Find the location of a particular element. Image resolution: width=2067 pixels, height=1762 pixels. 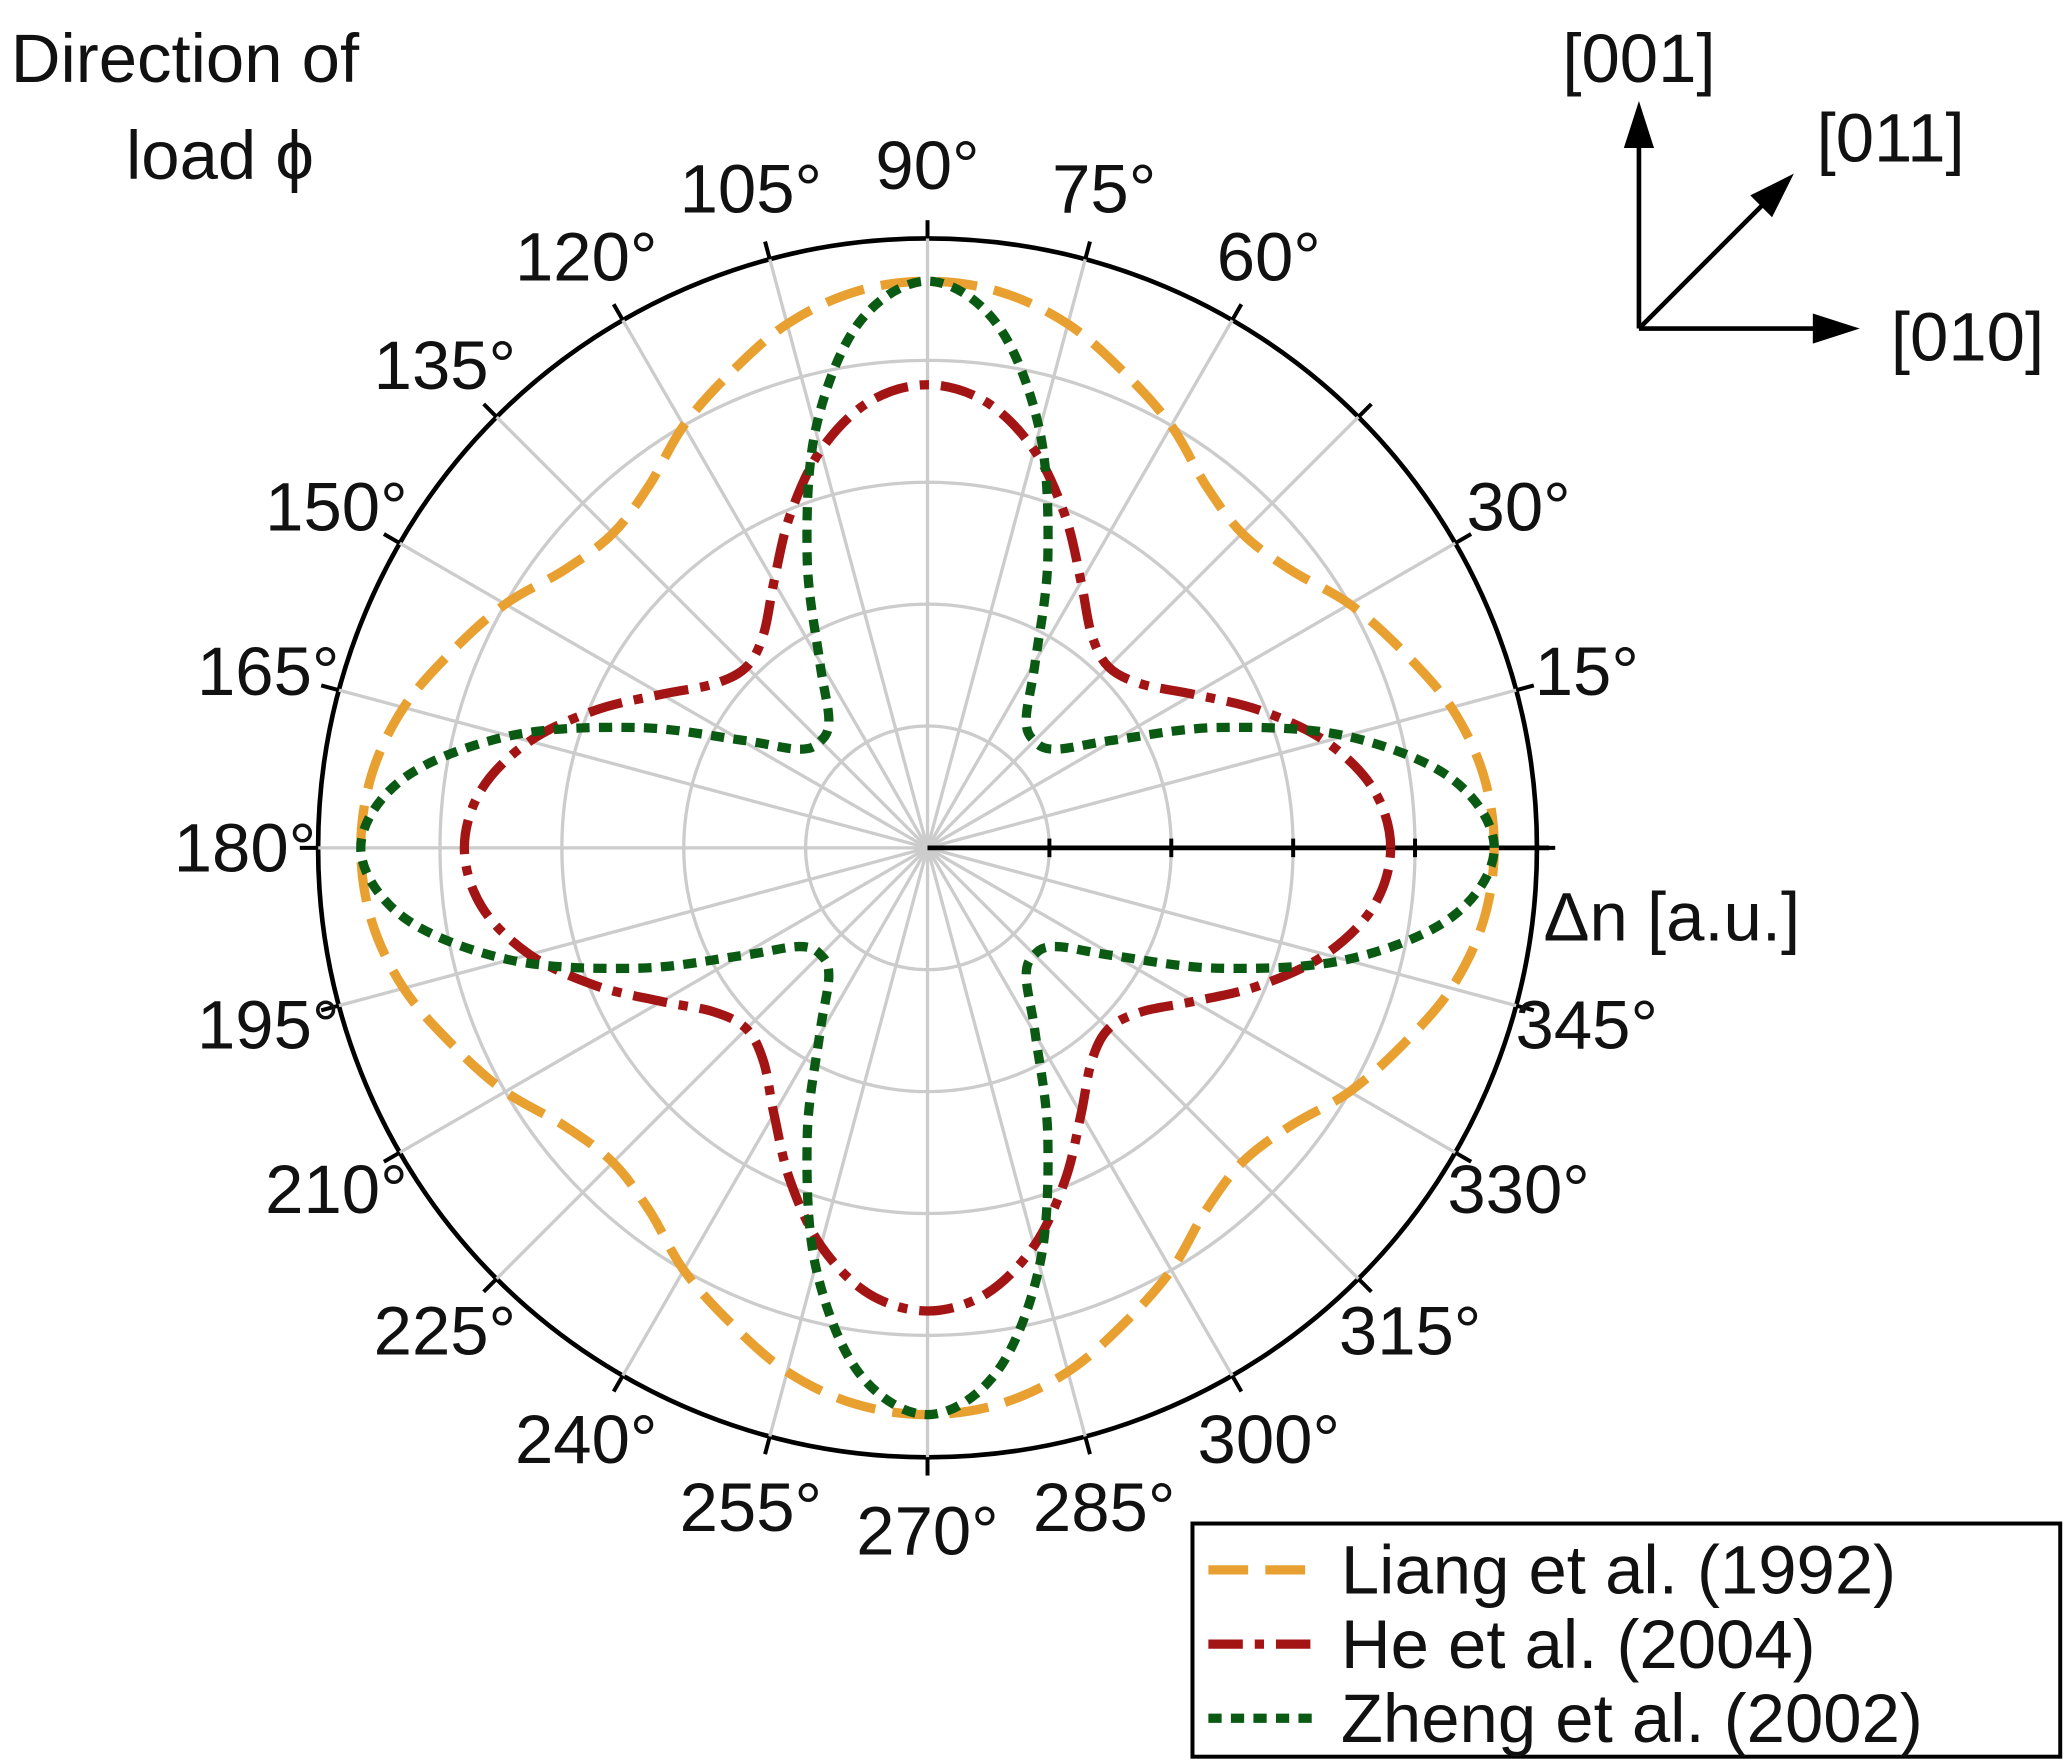

legend-label: He et al. (2004) is located at coordinates (1578, 1644).